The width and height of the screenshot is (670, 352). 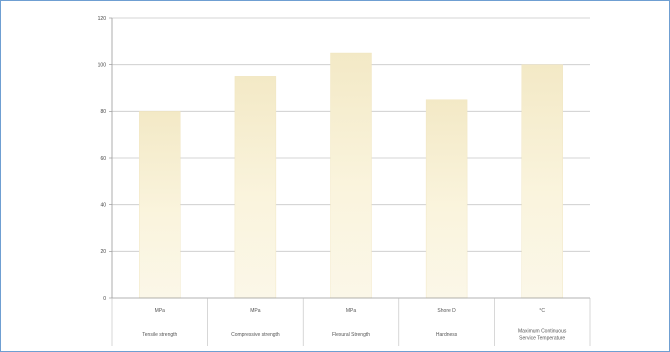 I want to click on category-name: Flexural Strength, so click(x=351, y=335).